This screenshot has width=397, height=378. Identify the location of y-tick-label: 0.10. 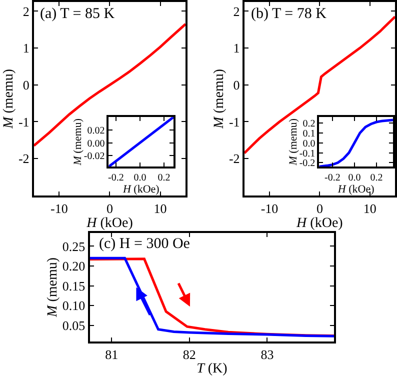
(74, 306).